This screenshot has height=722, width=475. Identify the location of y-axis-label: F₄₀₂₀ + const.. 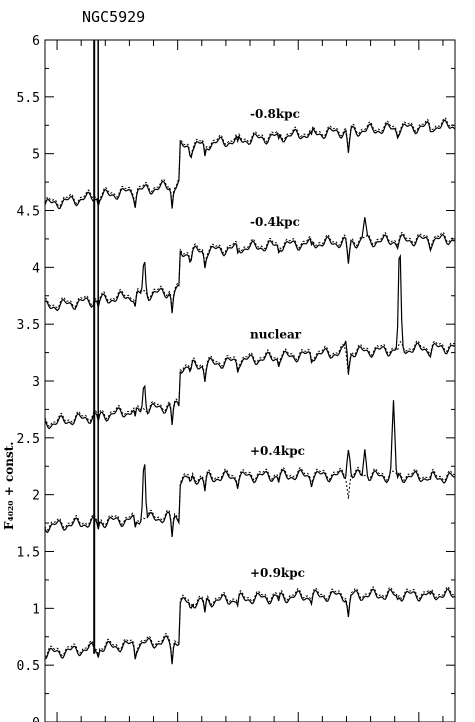
(9, 486).